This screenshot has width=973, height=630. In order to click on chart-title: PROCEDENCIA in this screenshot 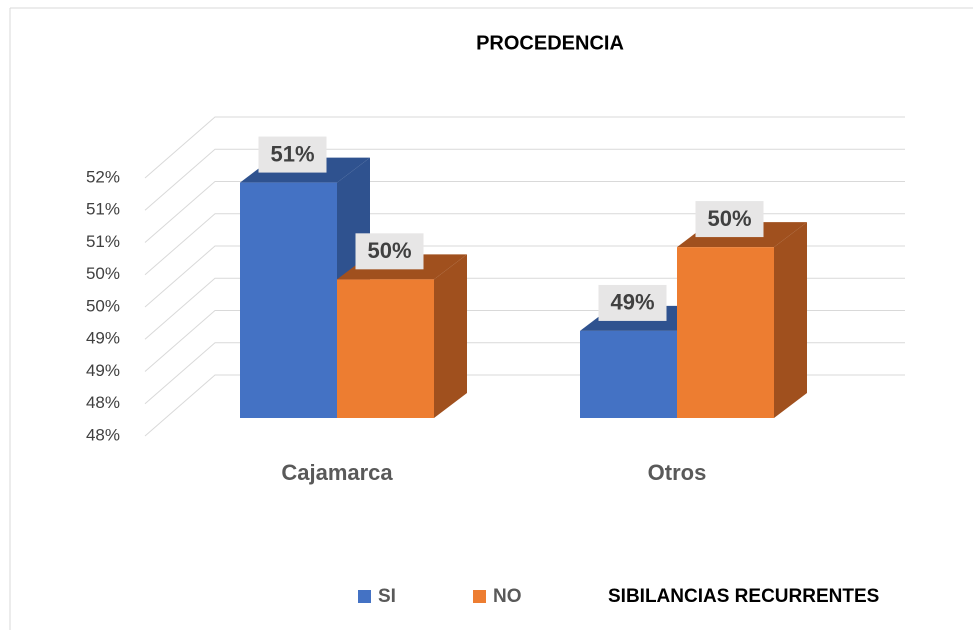, I will do `click(550, 43)`.